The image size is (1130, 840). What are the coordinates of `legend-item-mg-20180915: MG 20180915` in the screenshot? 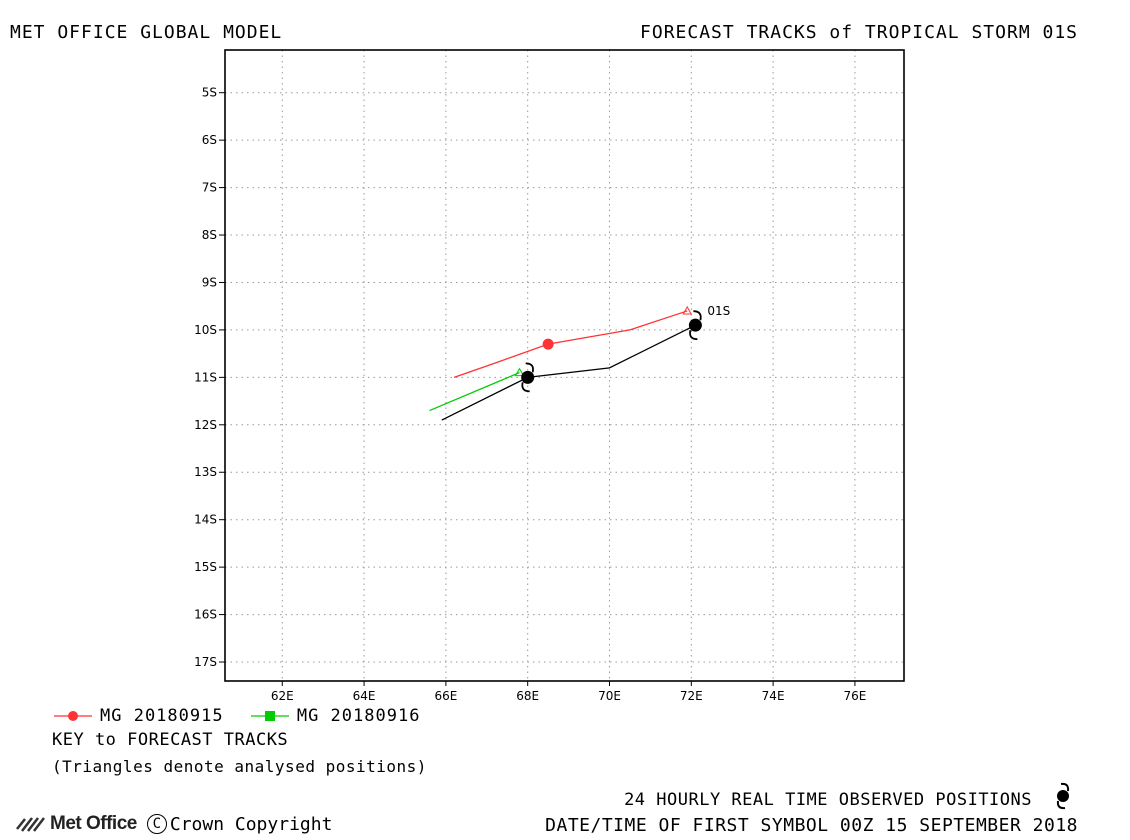 It's located at (138, 716).